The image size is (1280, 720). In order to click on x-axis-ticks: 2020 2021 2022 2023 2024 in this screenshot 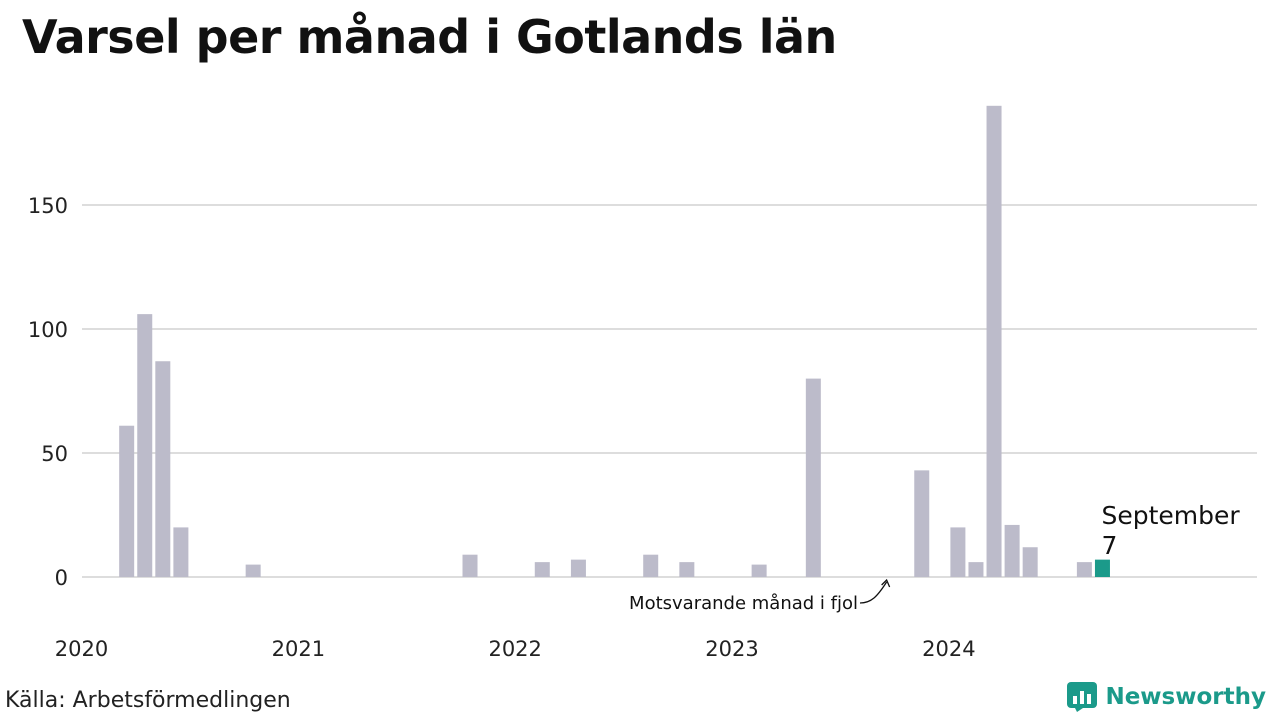, I will do `click(515, 649)`.